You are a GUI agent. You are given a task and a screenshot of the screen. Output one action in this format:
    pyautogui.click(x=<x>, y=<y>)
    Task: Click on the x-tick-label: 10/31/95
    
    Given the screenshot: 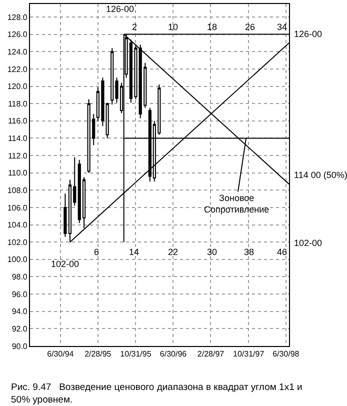 What is the action you would take?
    pyautogui.click(x=136, y=354)
    